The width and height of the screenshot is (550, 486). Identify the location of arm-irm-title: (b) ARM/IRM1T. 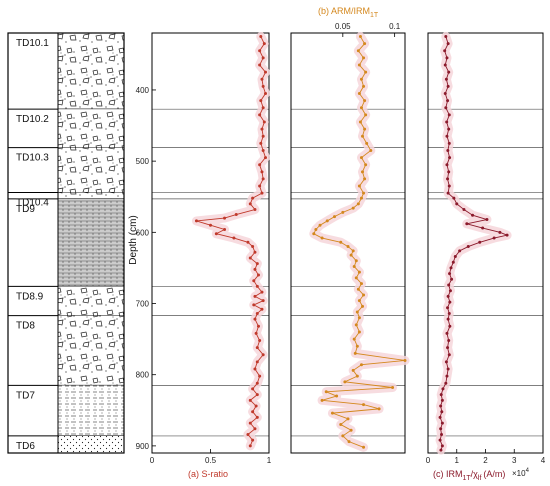
(348, 12).